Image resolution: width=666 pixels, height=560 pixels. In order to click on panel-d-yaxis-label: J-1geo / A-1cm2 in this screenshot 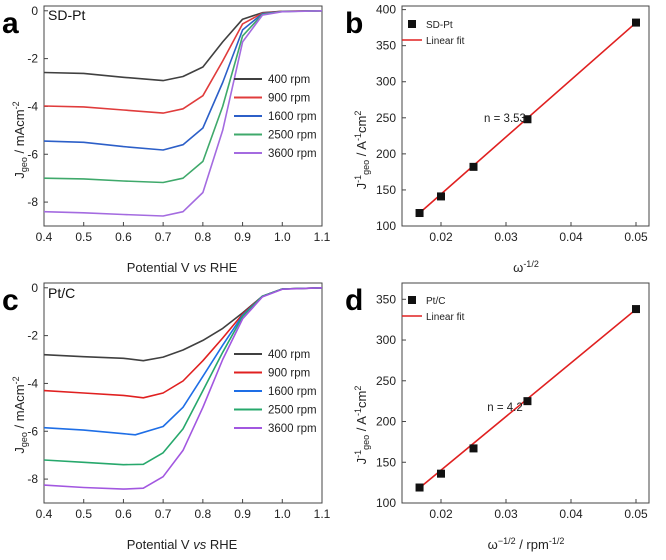, I will do `click(362, 425)`.